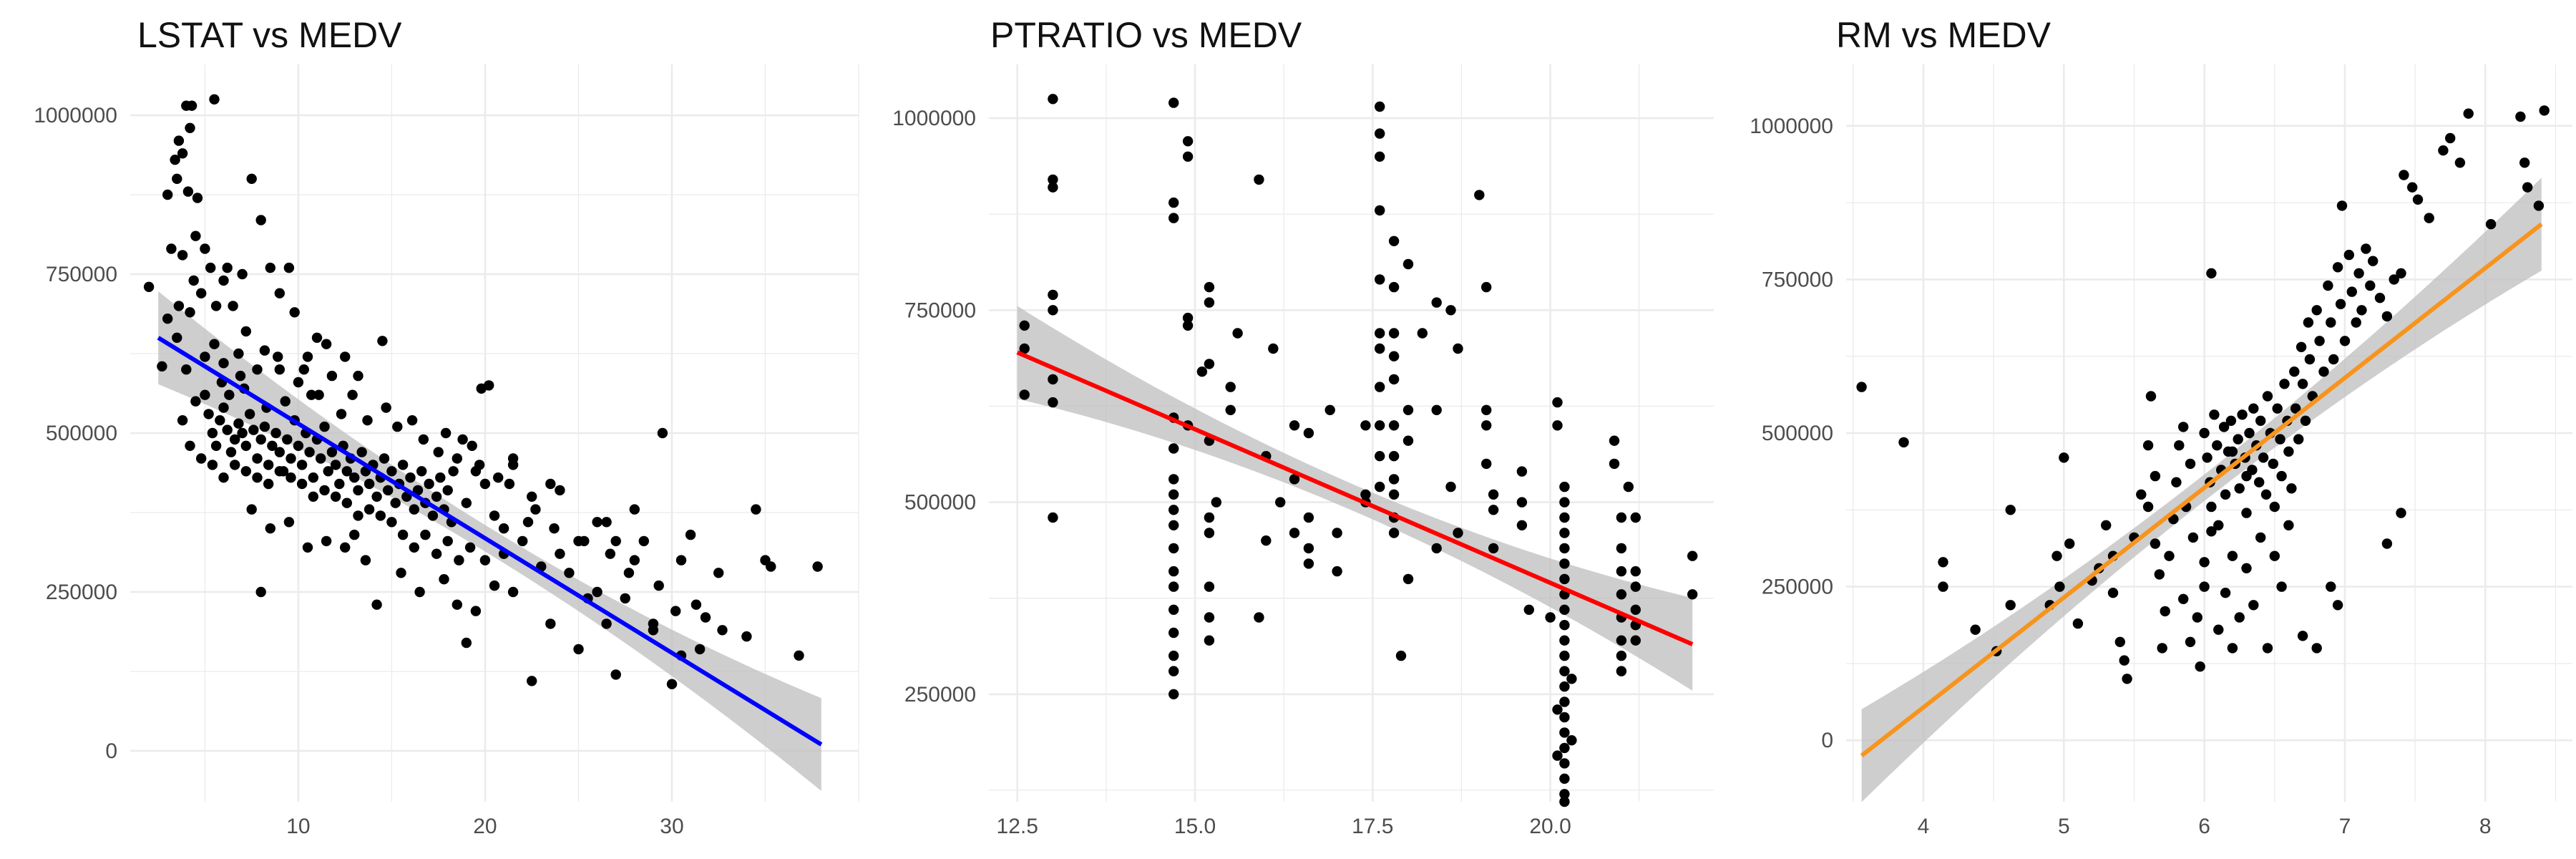 The height and width of the screenshot is (859, 2576). What do you see at coordinates (1146, 35) in the screenshot?
I see `chart-title-ptratio: PTRATIO vs MEDV` at bounding box center [1146, 35].